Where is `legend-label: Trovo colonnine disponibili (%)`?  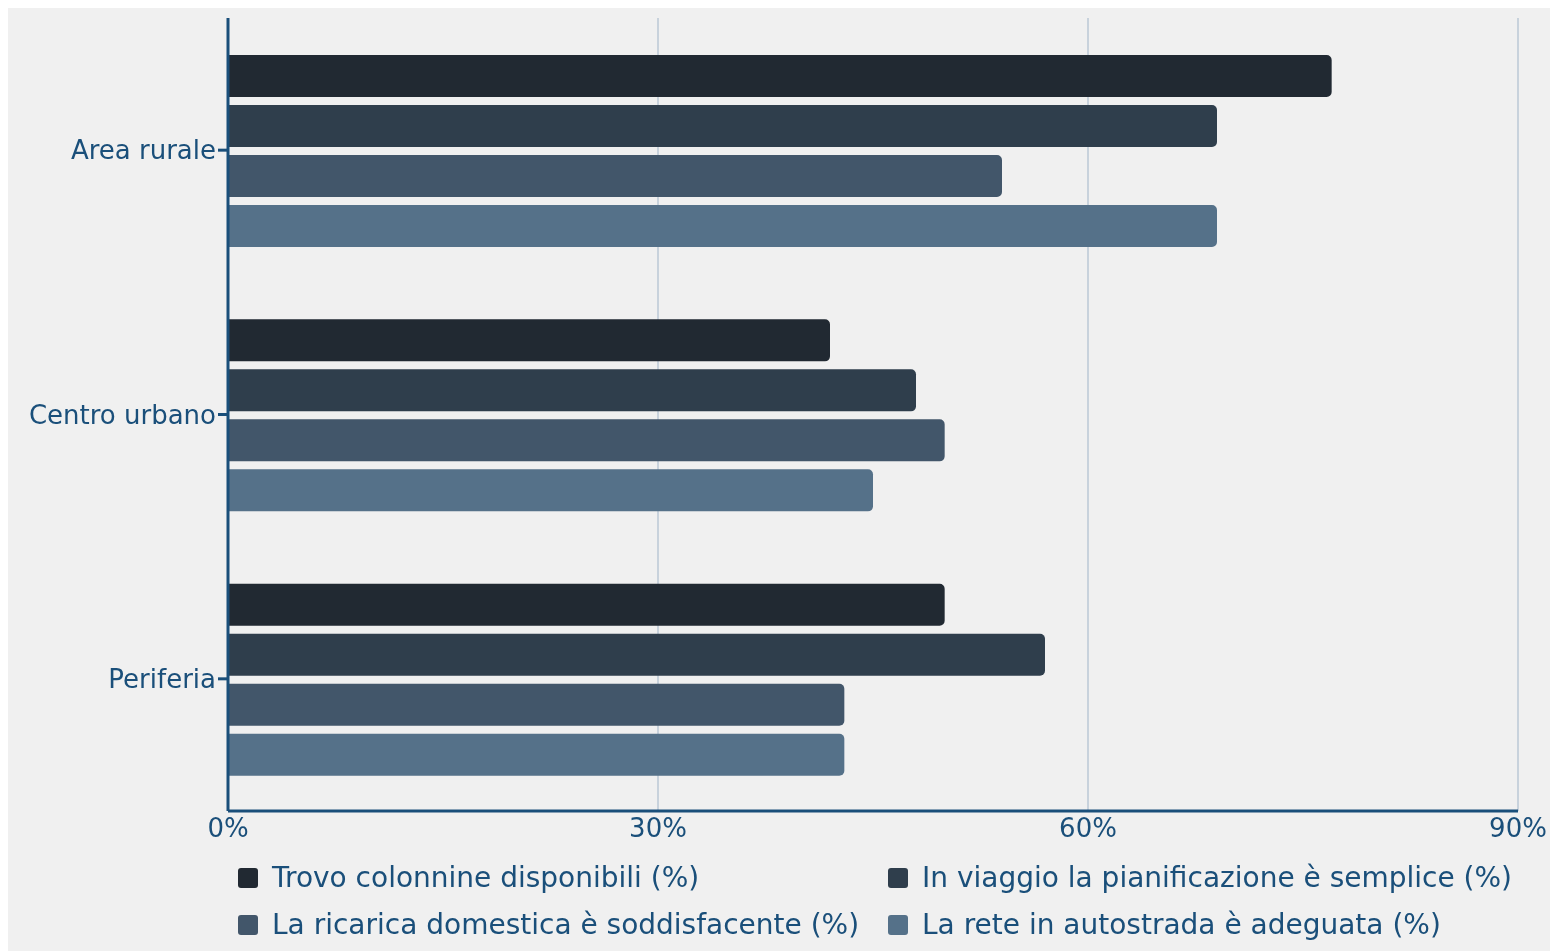
legend-label: Trovo colonnine disponibili (%) is located at coordinates (486, 877).